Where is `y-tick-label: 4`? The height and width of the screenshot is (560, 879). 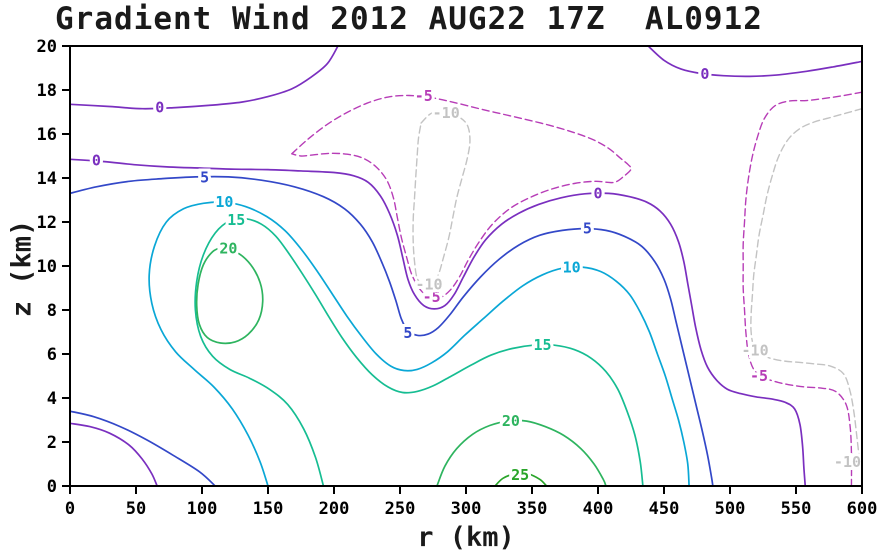
y-tick-label: 4 is located at coordinates (52, 399).